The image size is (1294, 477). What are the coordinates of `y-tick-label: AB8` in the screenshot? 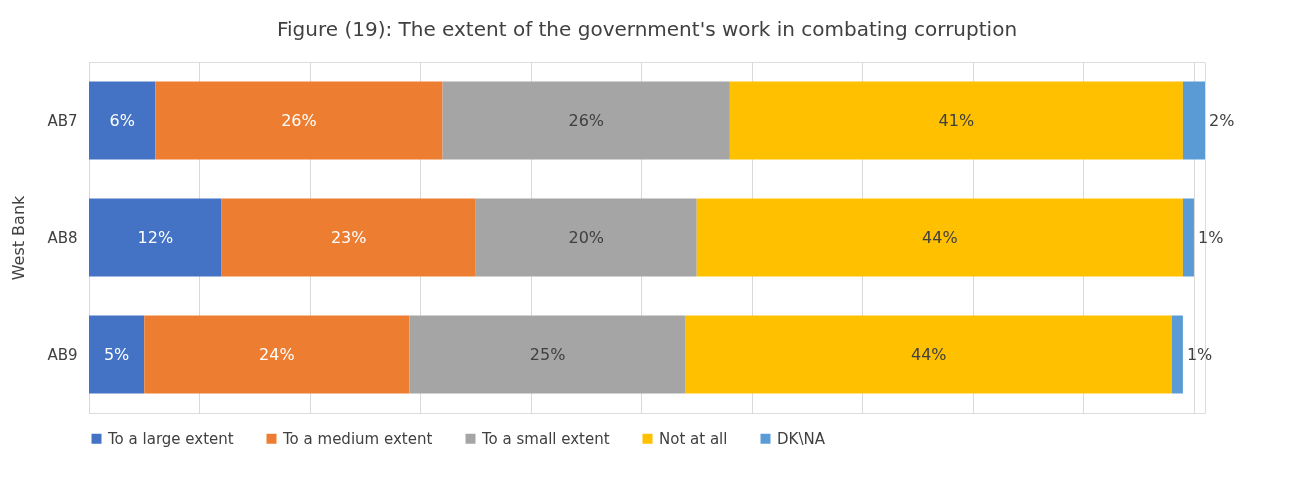 It's located at (62, 237).